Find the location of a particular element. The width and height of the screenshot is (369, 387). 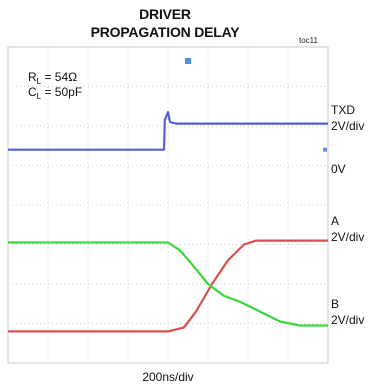

x-axis-label: 200ns/div is located at coordinates (168, 377).